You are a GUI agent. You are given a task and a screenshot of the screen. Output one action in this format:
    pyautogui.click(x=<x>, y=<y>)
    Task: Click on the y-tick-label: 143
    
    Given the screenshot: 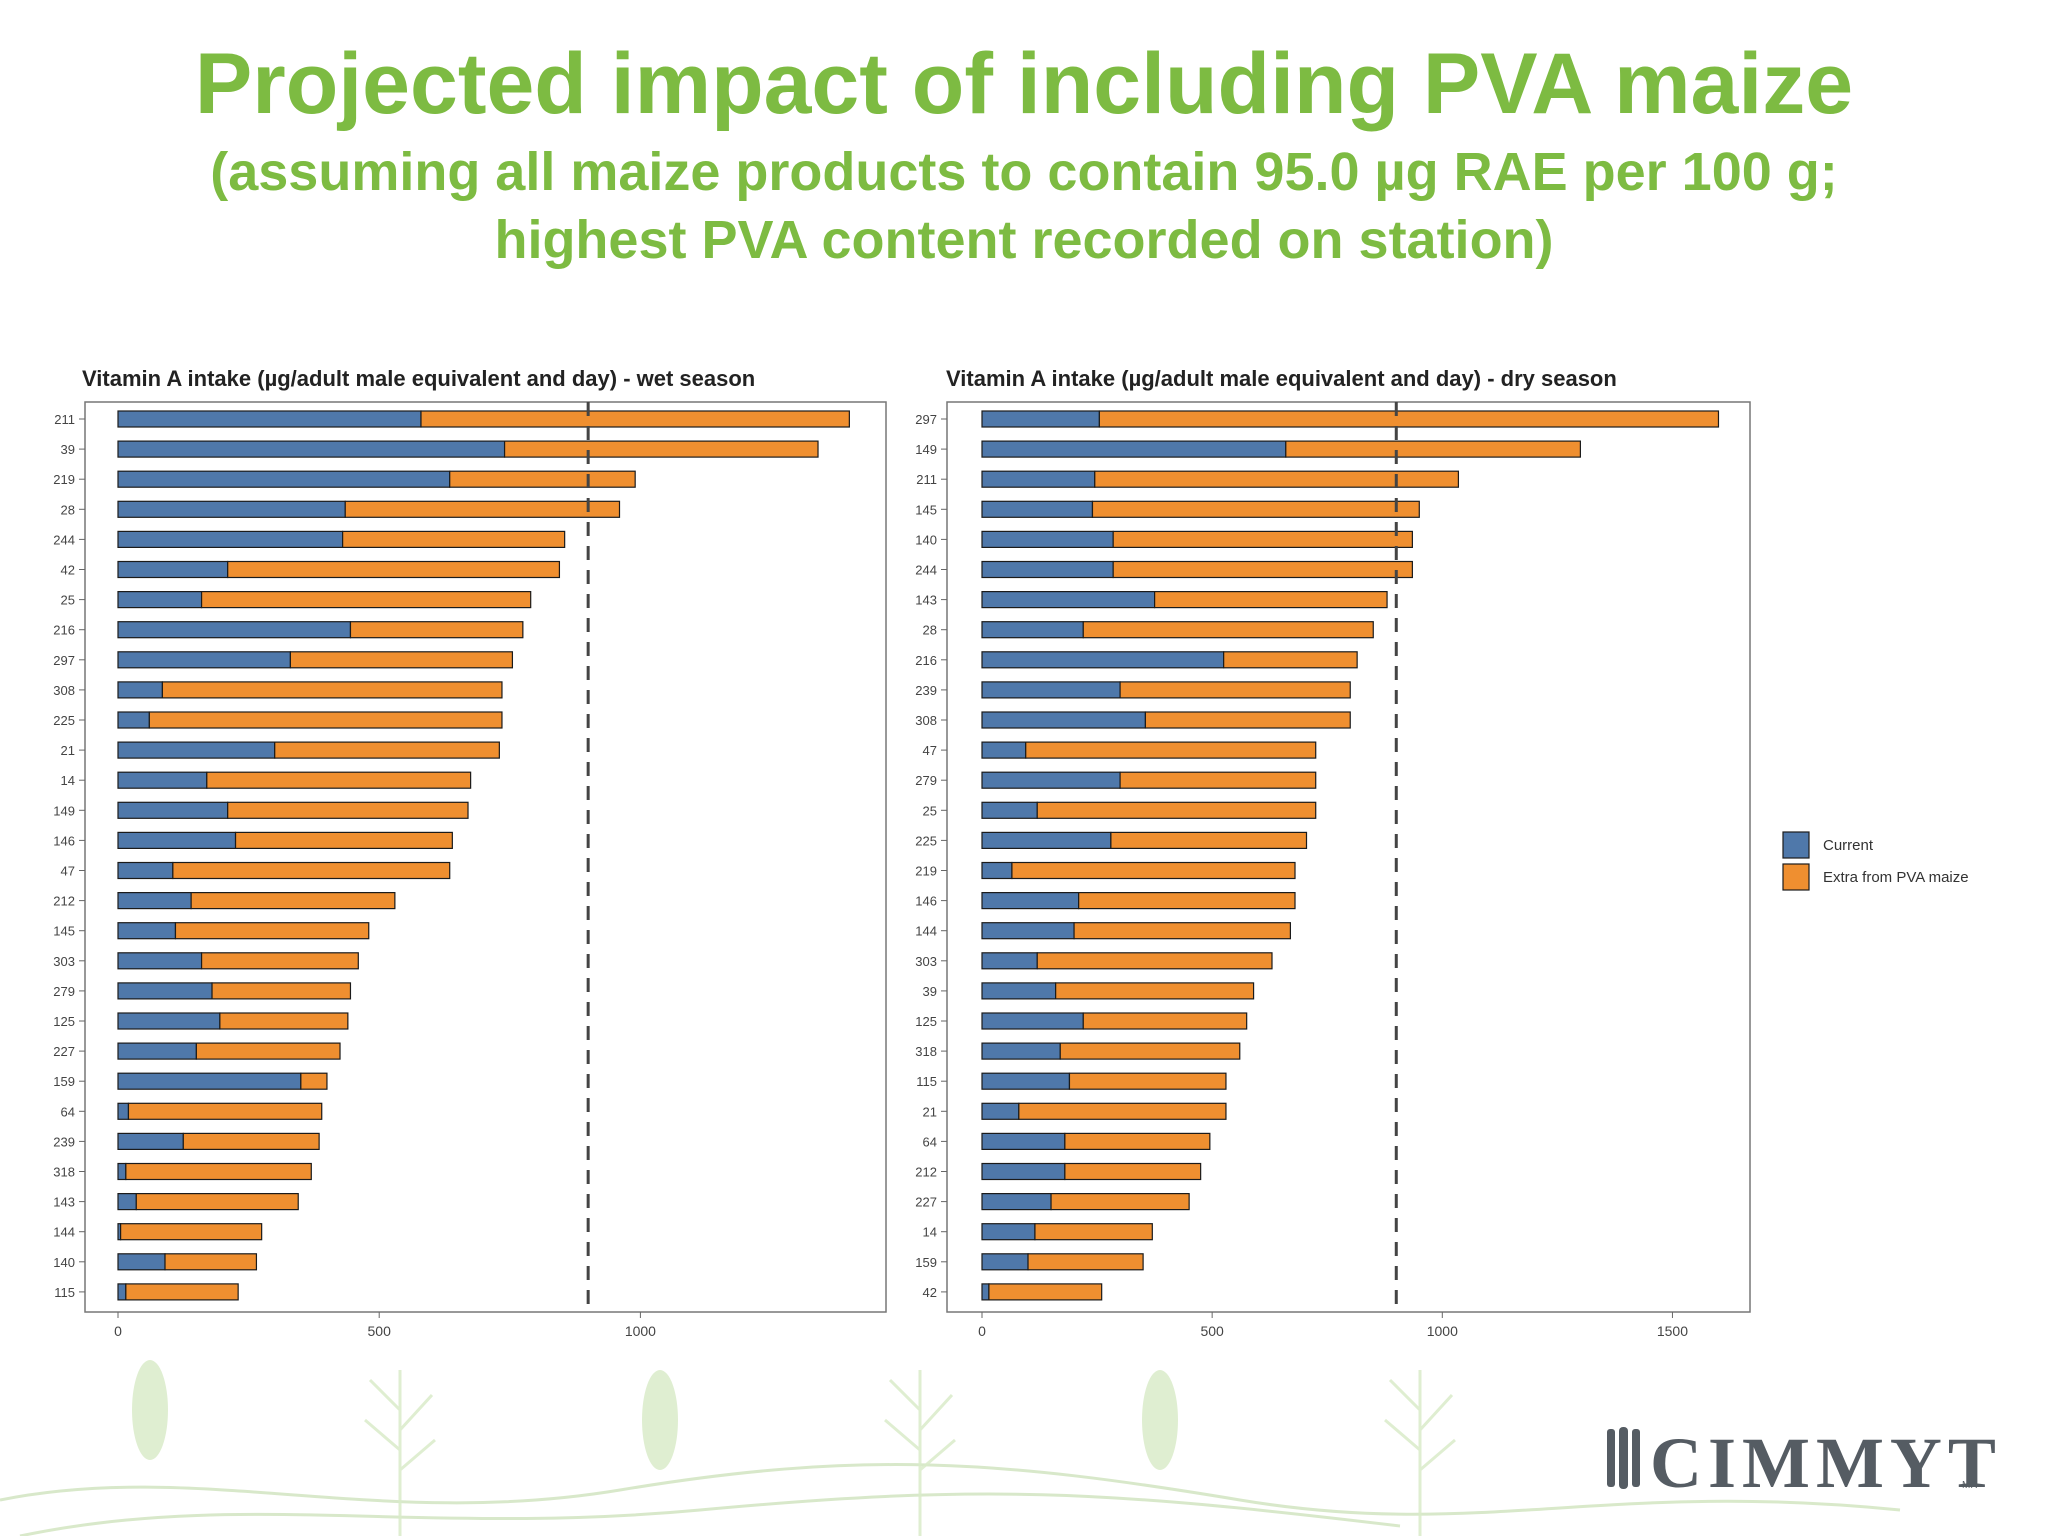 What is the action you would take?
    pyautogui.click(x=64, y=1202)
    